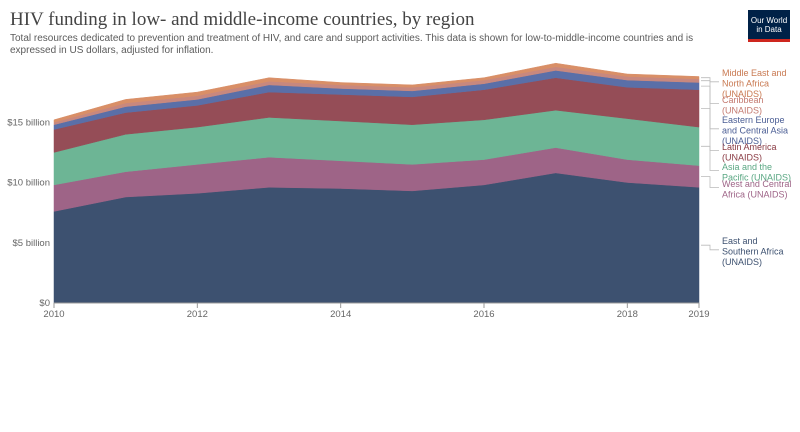  Describe the element at coordinates (627, 314) in the screenshot. I see `x-tick-label: 2018` at that location.